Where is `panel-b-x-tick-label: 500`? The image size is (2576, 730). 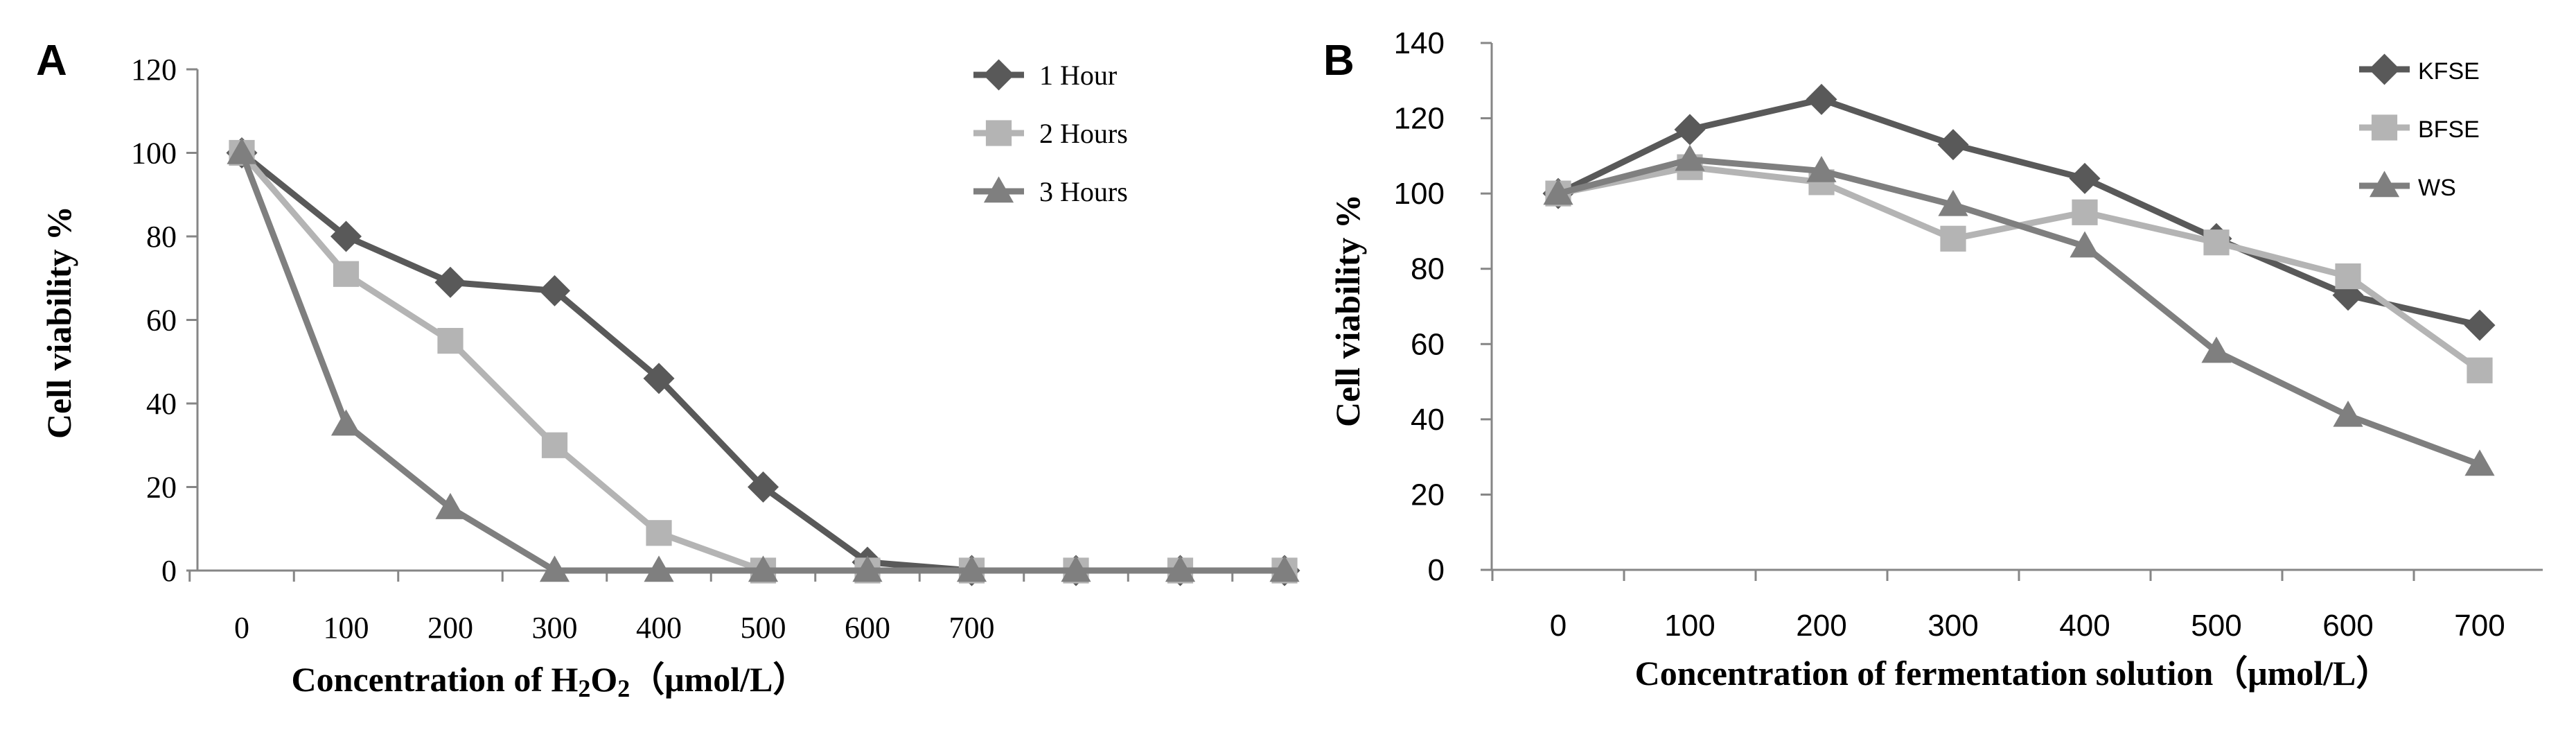
panel-b-x-tick-label: 500 is located at coordinates (2216, 626).